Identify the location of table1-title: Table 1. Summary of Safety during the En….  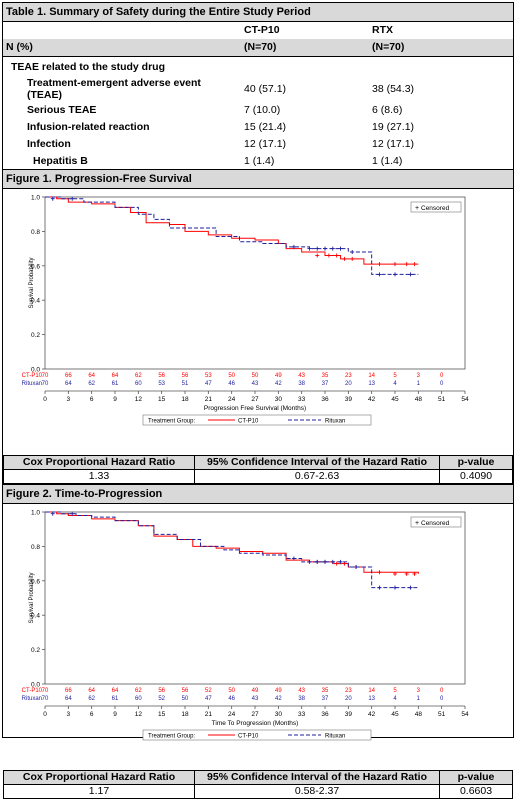
(258, 12).